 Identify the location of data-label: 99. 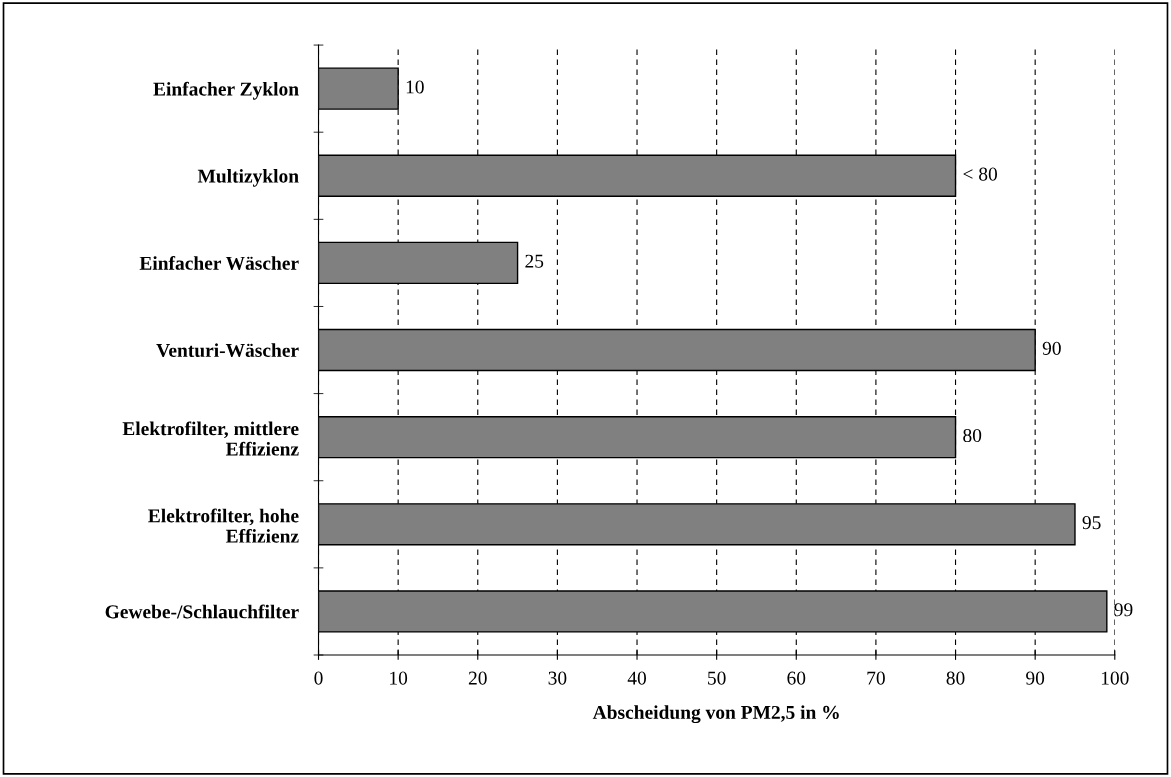
(1123, 610).